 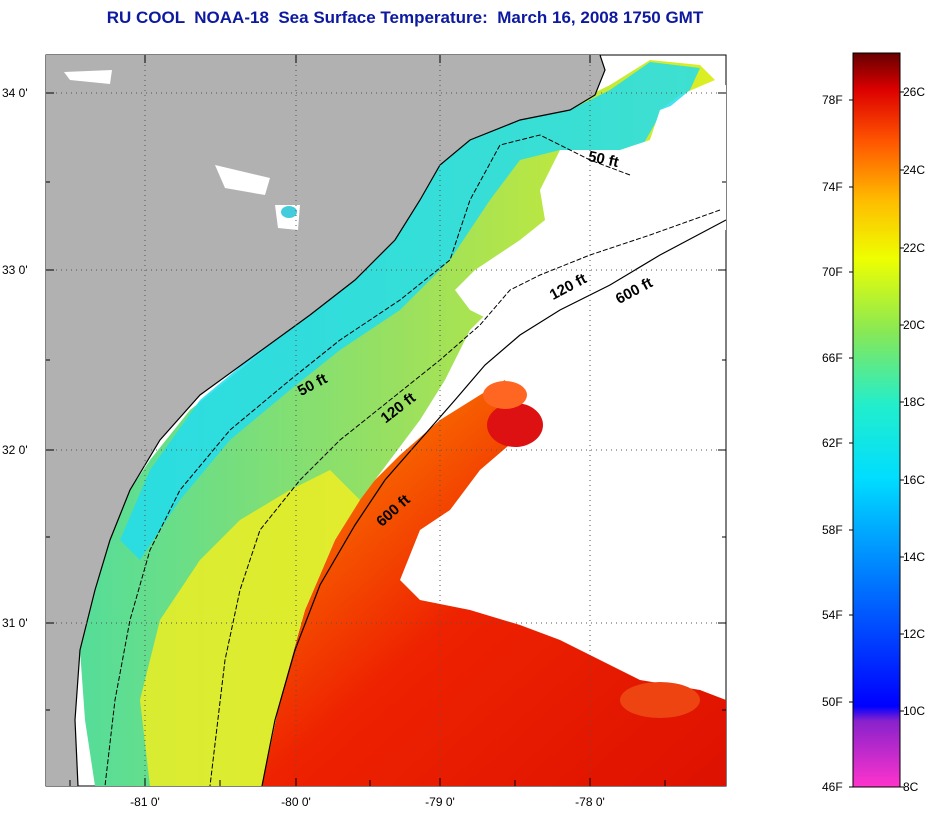 I want to click on colorbar-f-label: 66F, so click(x=832, y=358).